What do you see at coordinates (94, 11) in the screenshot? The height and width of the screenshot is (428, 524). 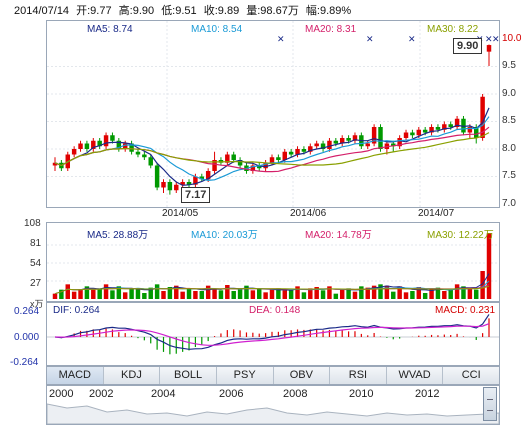 I see `info-open: 开:9.77` at bounding box center [94, 11].